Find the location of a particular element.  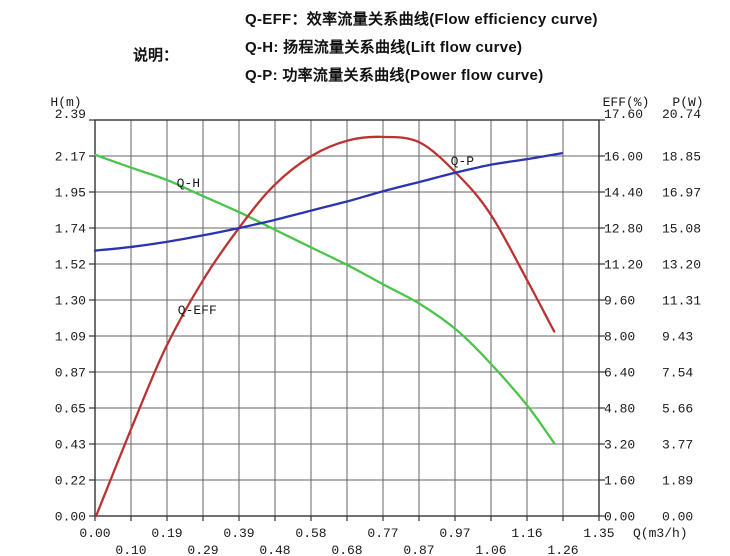

left-axis-tick-label: 1.74 is located at coordinates (70, 229).